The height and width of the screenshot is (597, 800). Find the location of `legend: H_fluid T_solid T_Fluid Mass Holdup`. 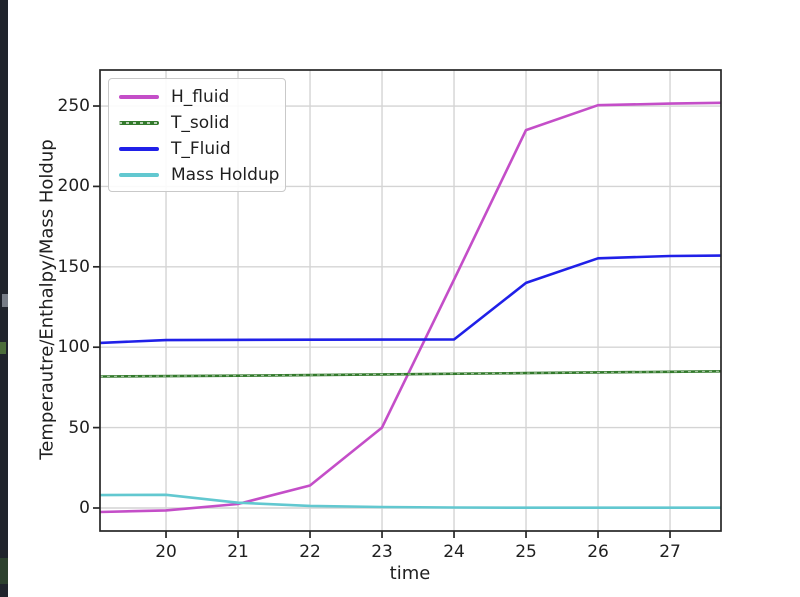

legend: H_fluid T_solid T_Fluid Mass Holdup is located at coordinates (197, 135).